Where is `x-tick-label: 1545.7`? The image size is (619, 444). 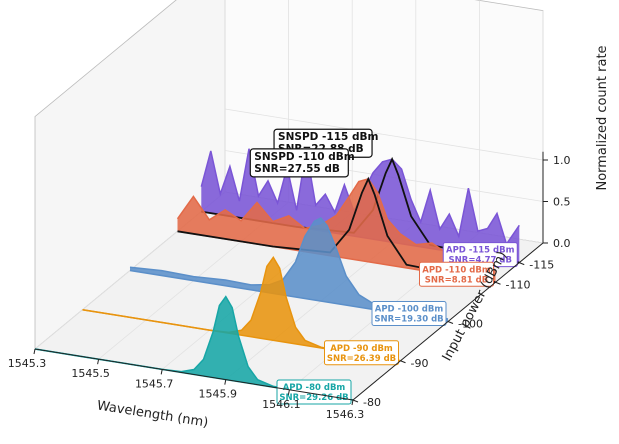 x-tick-label: 1545.7 is located at coordinates (154, 383).